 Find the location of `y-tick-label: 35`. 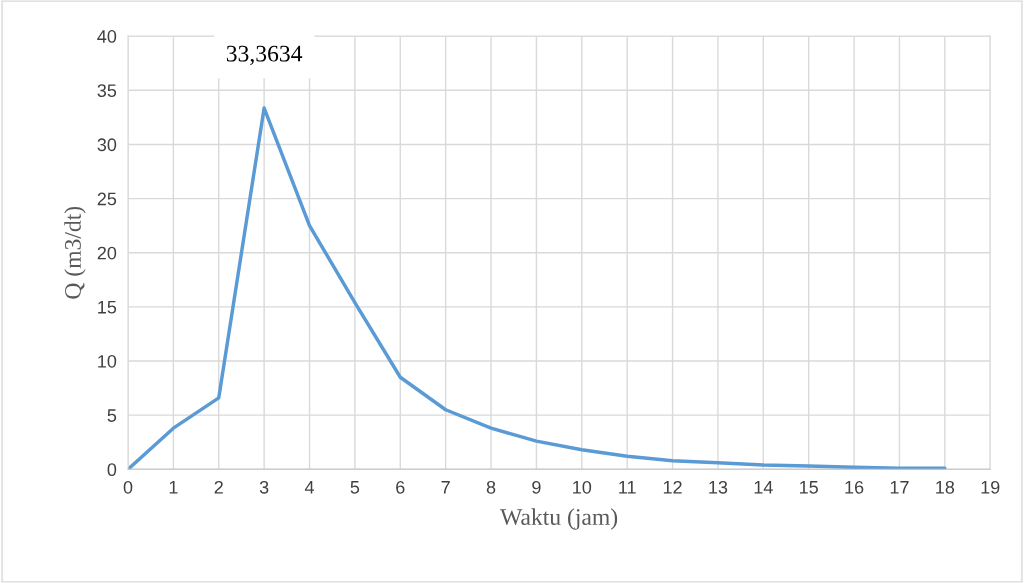

y-tick-label: 35 is located at coordinates (107, 91).